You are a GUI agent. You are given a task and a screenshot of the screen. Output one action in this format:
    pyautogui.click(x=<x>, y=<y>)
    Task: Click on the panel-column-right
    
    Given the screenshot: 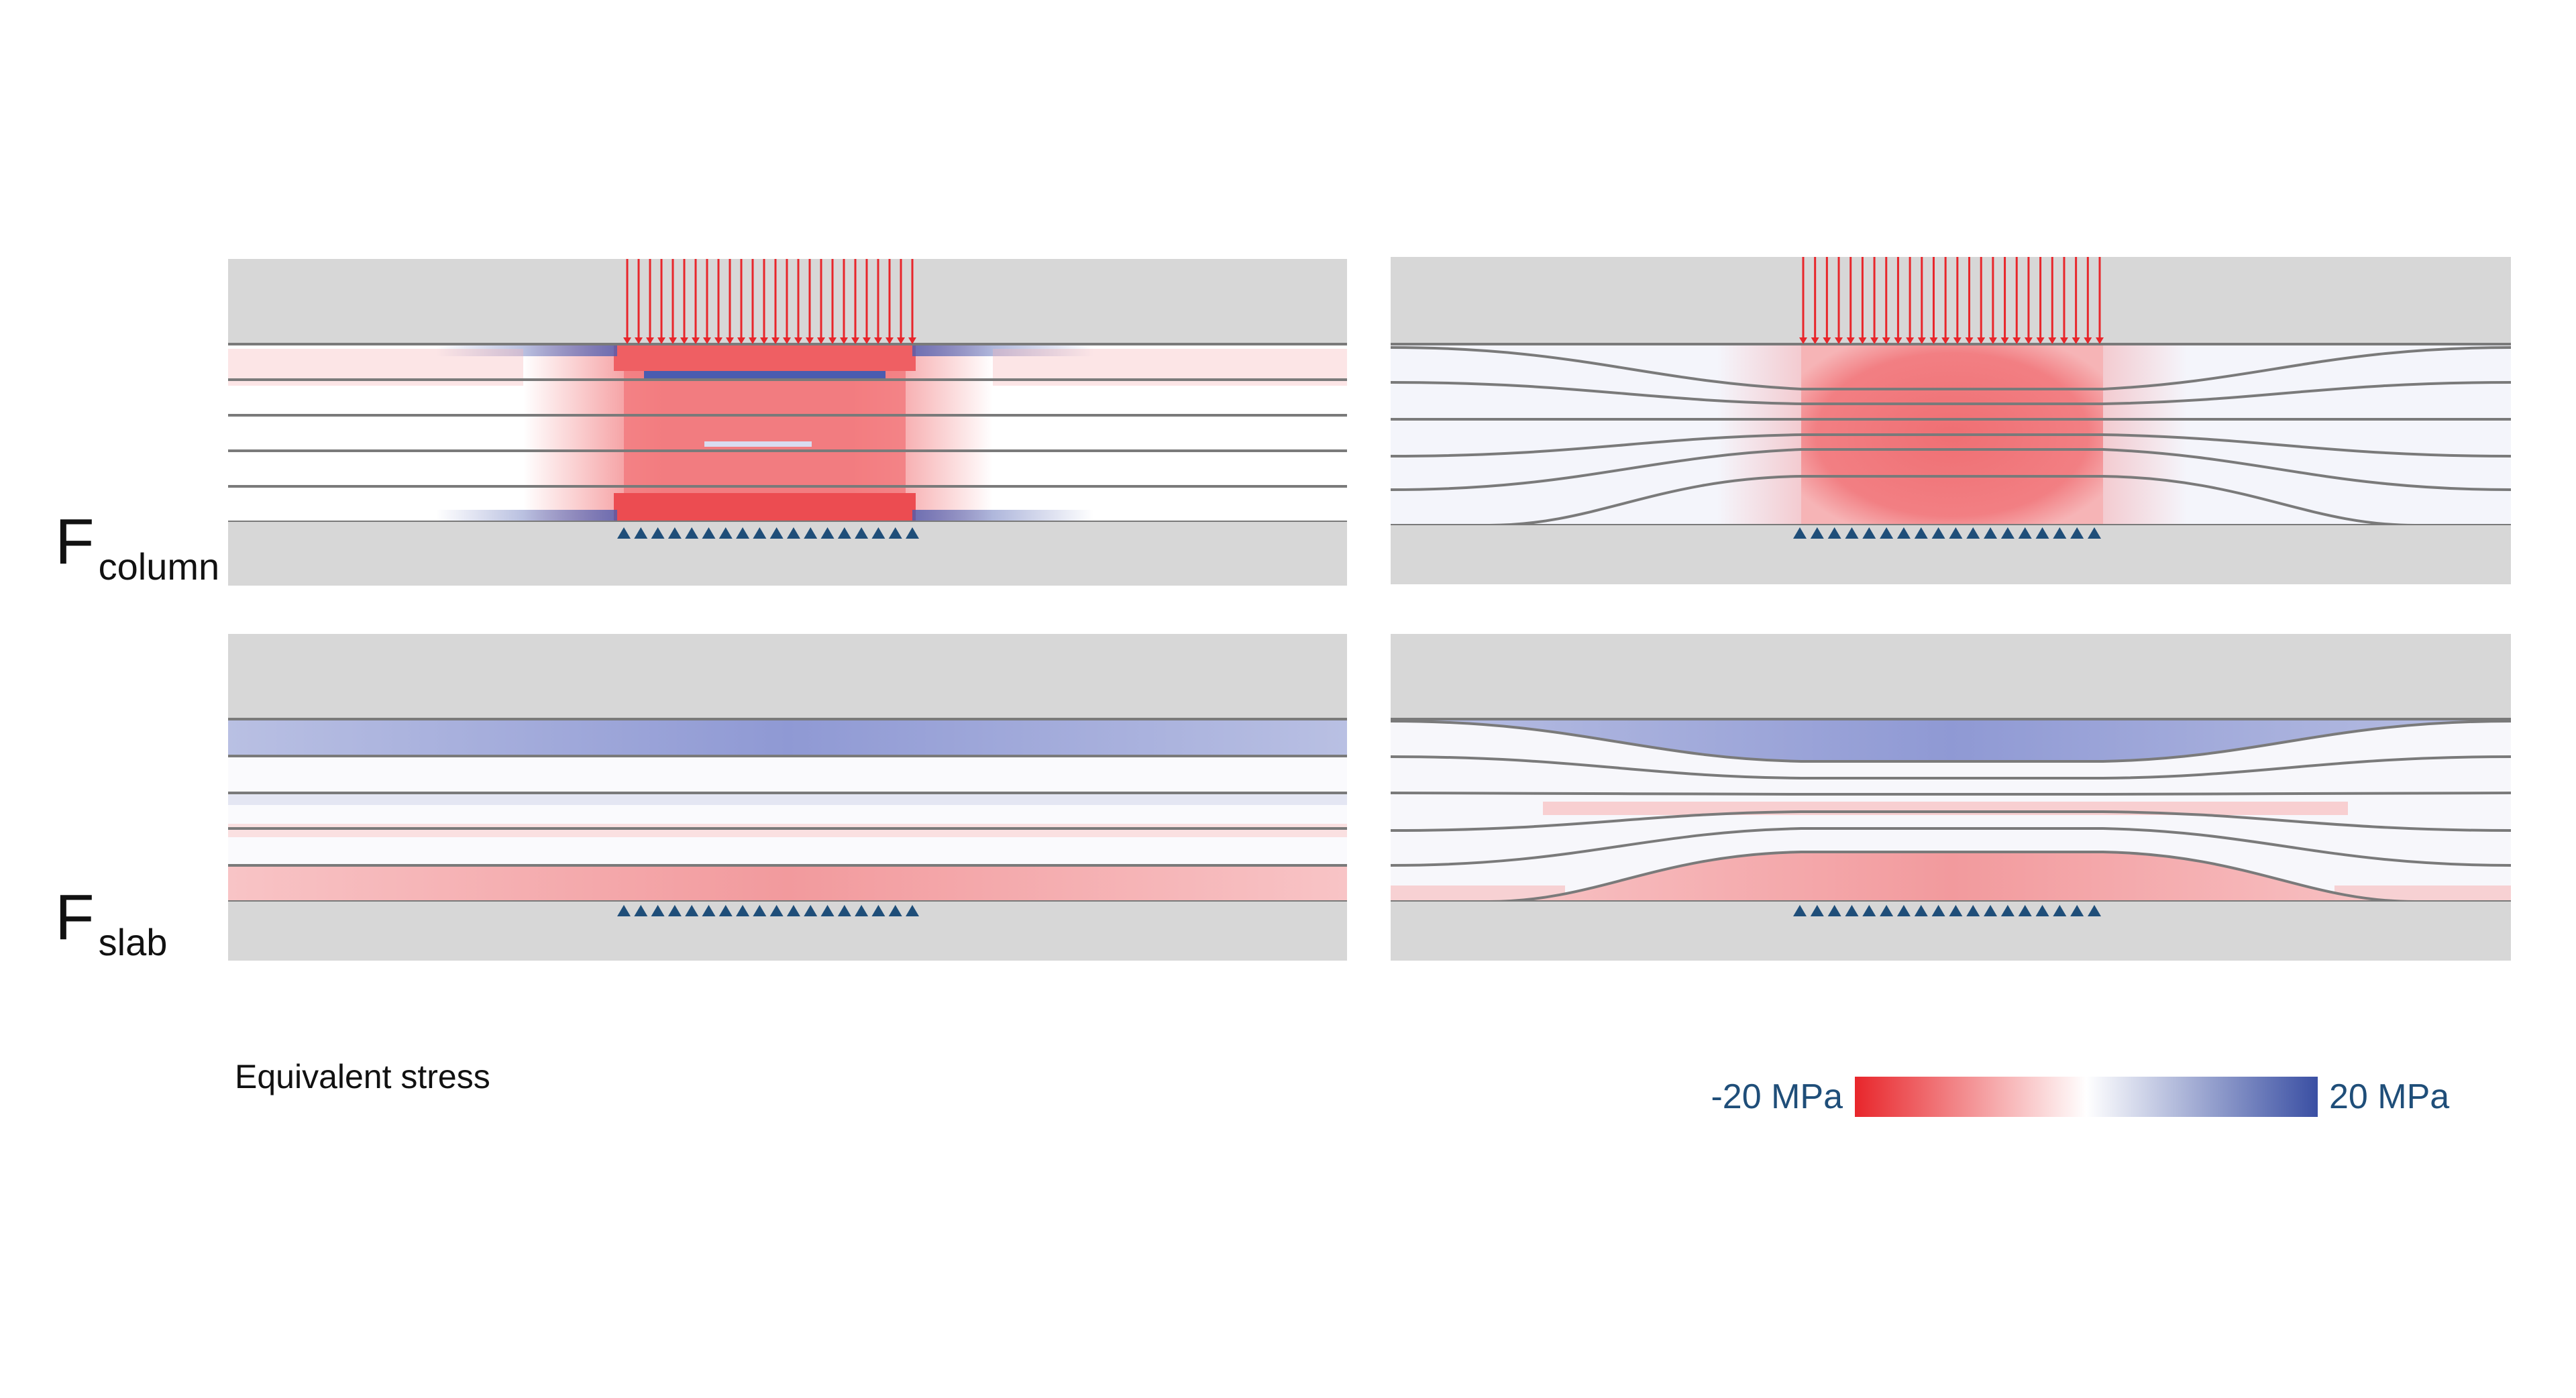 What is the action you would take?
    pyautogui.click(x=1951, y=420)
    